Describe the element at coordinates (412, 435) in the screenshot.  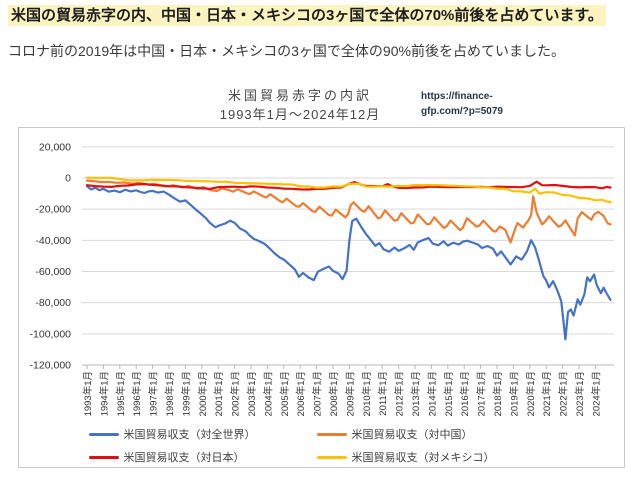
I see `legend-label-china: 米国貿易収支（対中国）` at that location.